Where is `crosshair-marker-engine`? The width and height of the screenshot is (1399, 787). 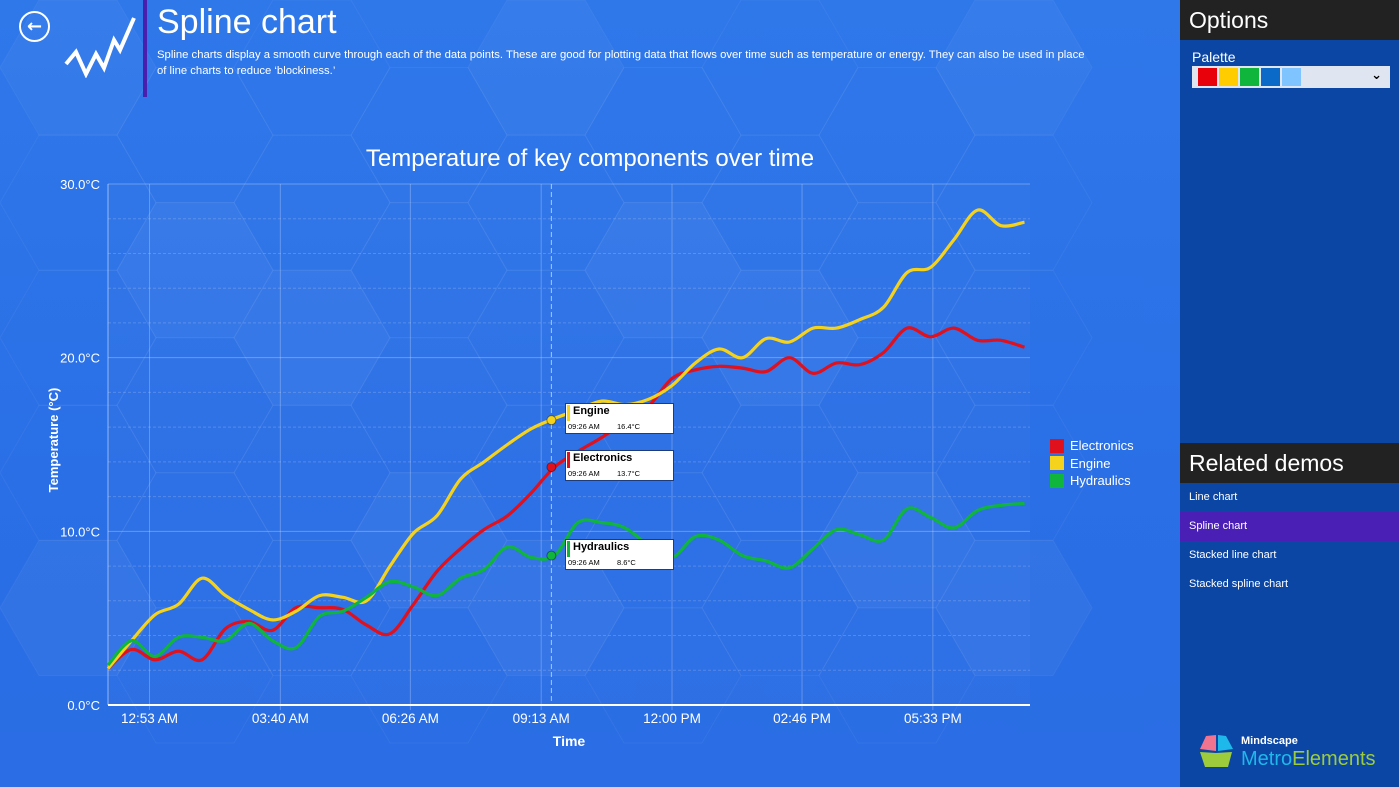 crosshair-marker-engine is located at coordinates (551, 420).